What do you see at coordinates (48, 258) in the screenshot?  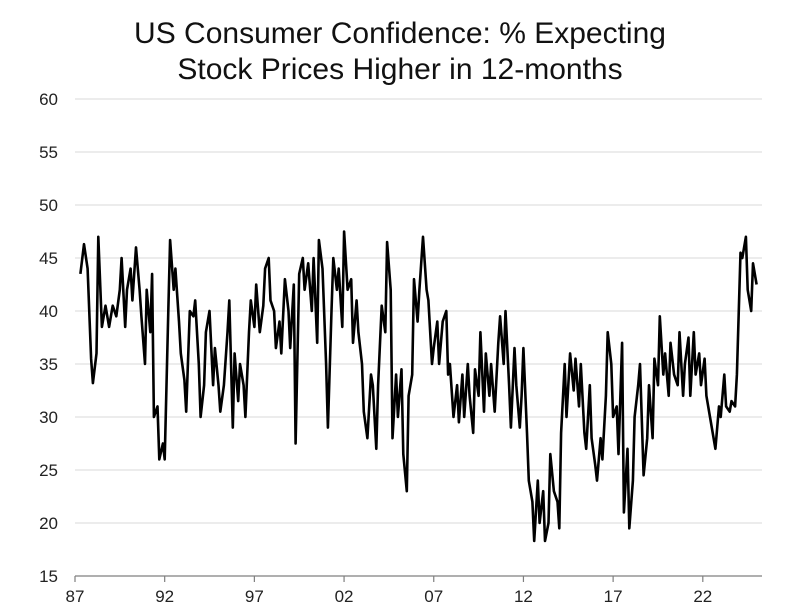 I see `y-tick-label: 45` at bounding box center [48, 258].